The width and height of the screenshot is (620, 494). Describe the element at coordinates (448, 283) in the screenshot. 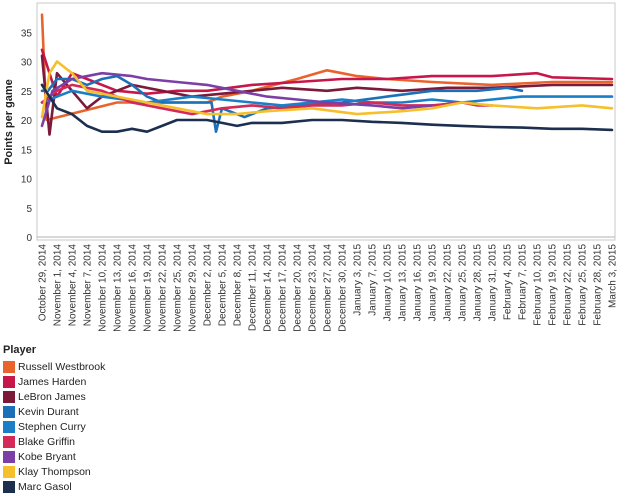

I see `x-tick-label: January 22, 2015` at that location.